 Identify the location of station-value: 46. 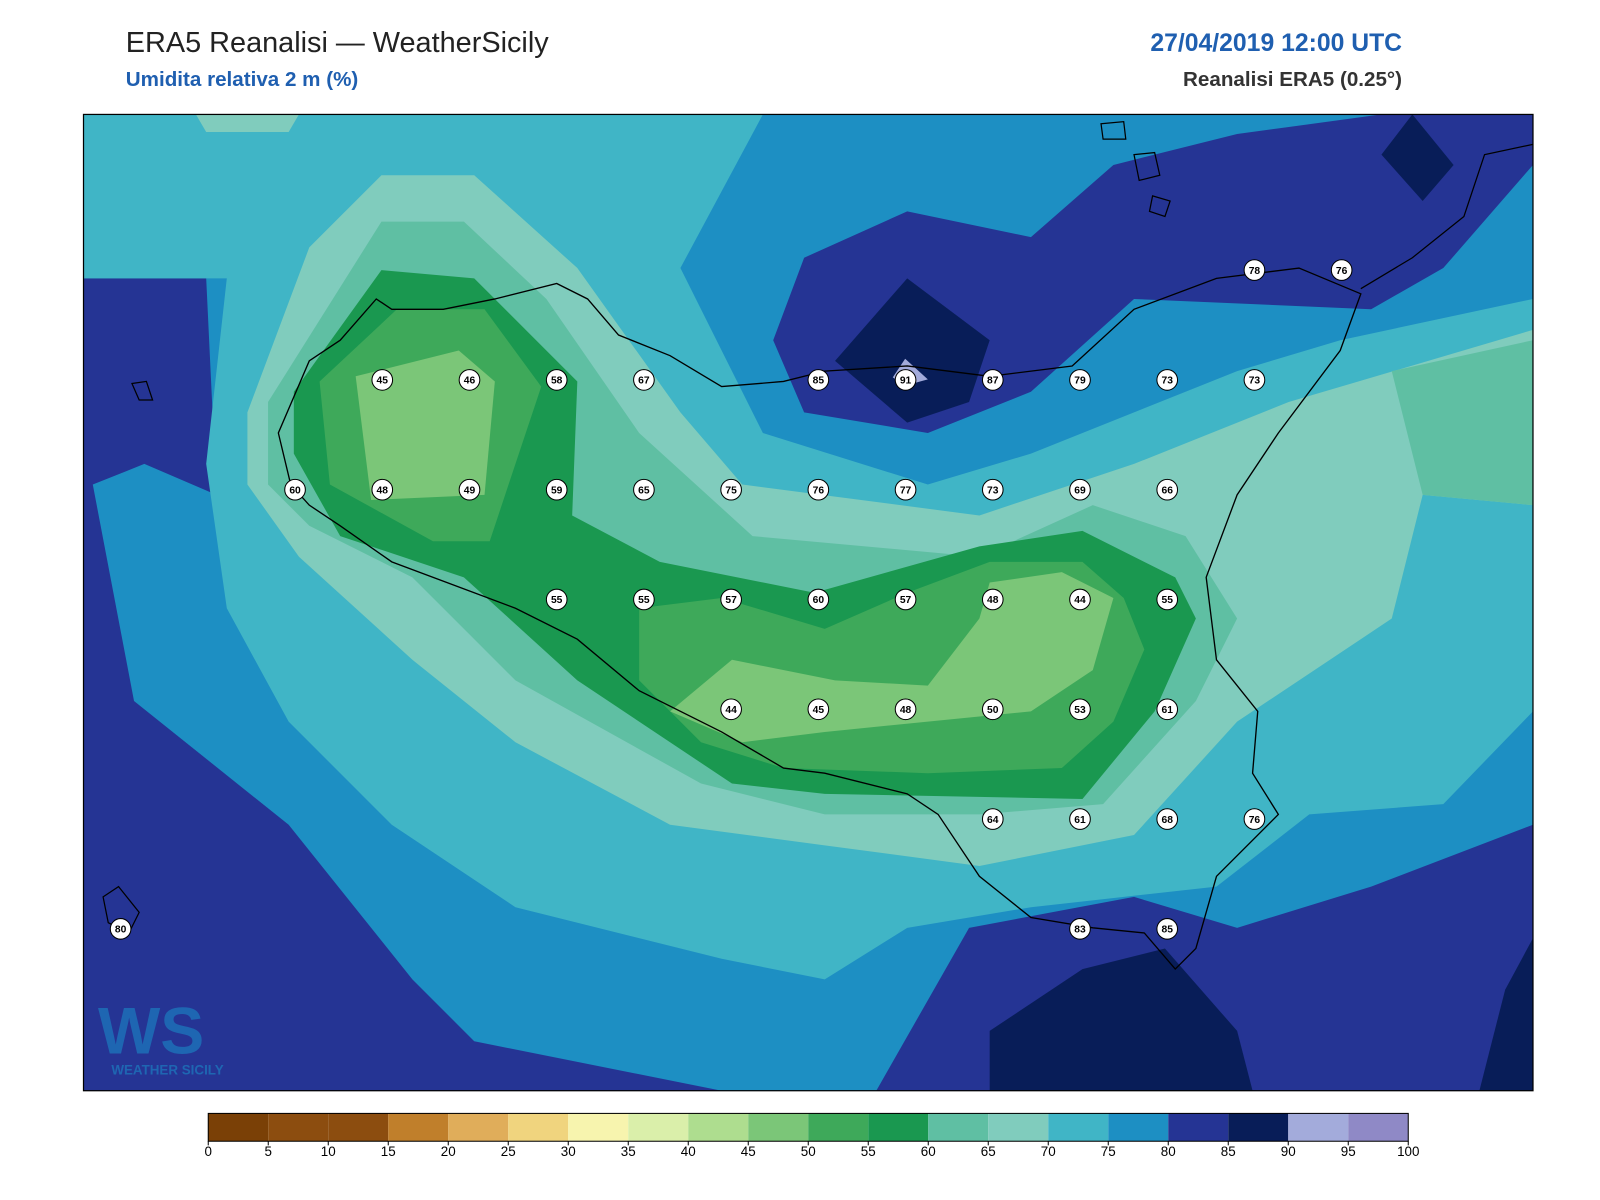
(470, 381).